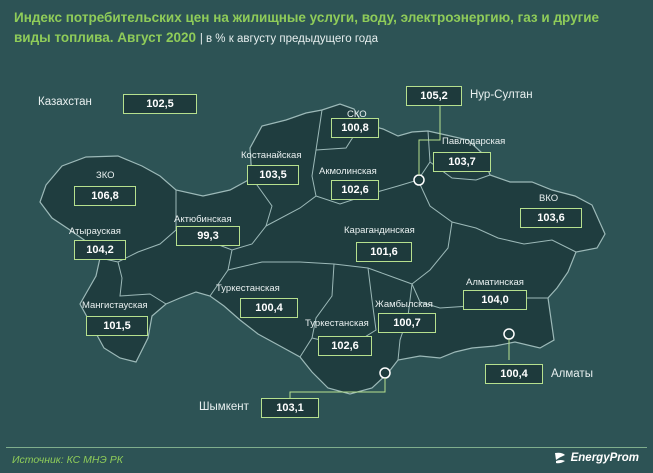 The image size is (653, 473). What do you see at coordinates (604, 458) in the screenshot?
I see `brand-name: EnergyProm` at bounding box center [604, 458].